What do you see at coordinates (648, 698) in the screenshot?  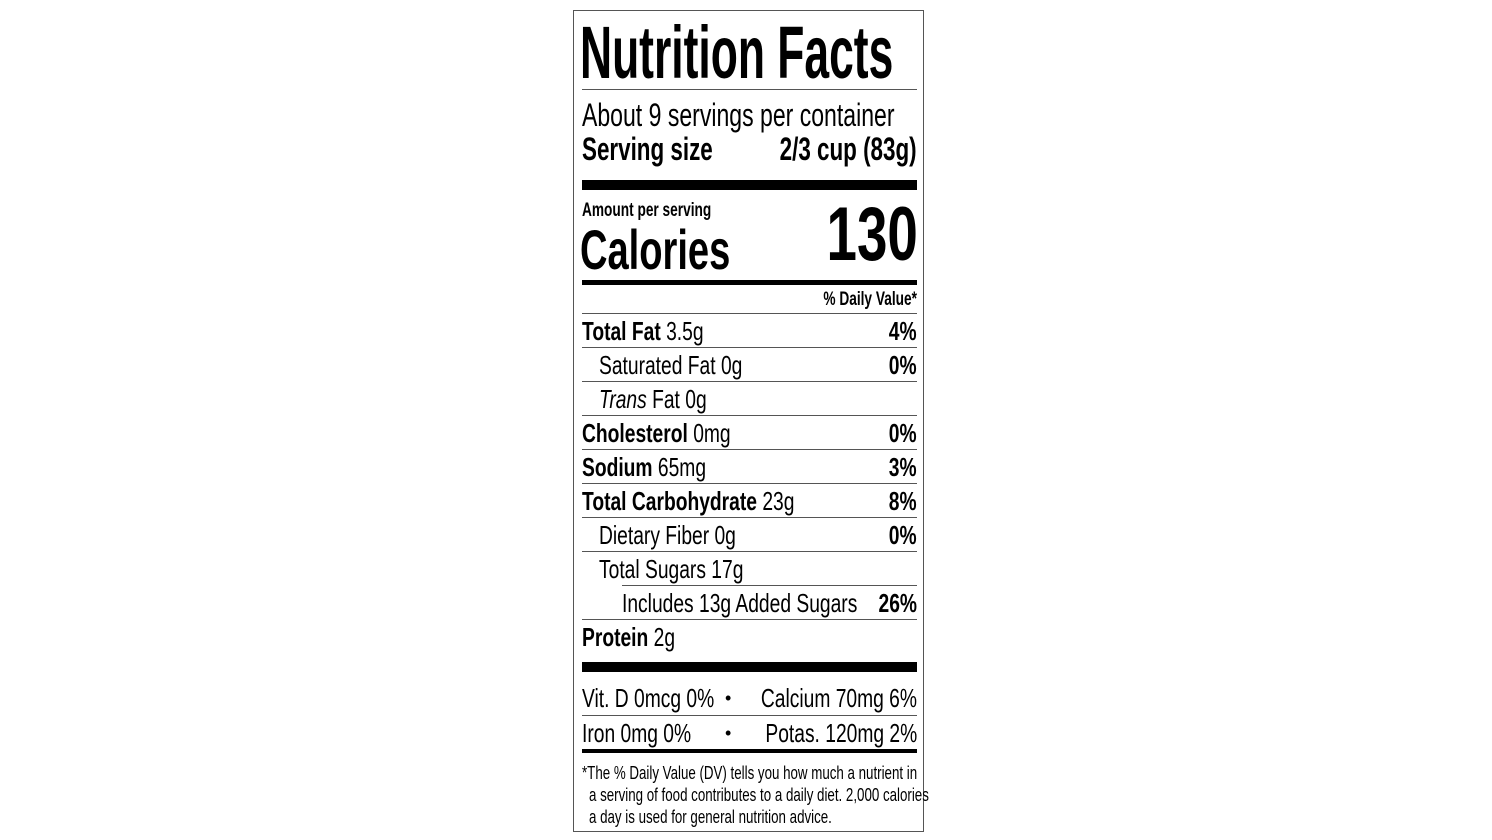 I see `vitamin-d: Vit. D 0mcg 0%` at bounding box center [648, 698].